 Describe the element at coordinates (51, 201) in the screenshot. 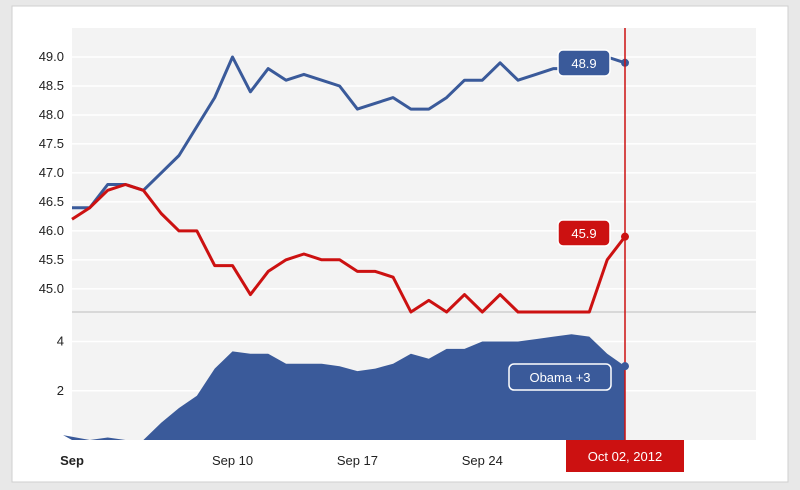

I see `y-tick-label: 46.5` at that location.